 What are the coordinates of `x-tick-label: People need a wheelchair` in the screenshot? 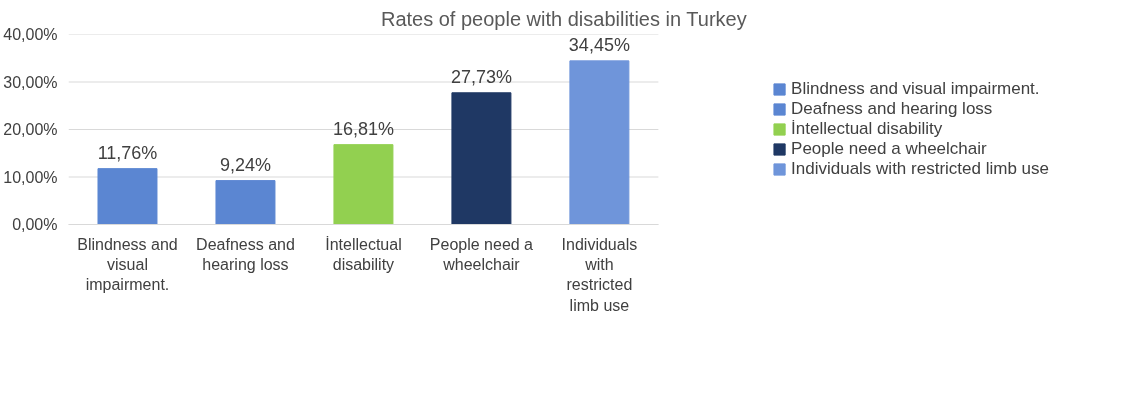 It's located at (481, 254).